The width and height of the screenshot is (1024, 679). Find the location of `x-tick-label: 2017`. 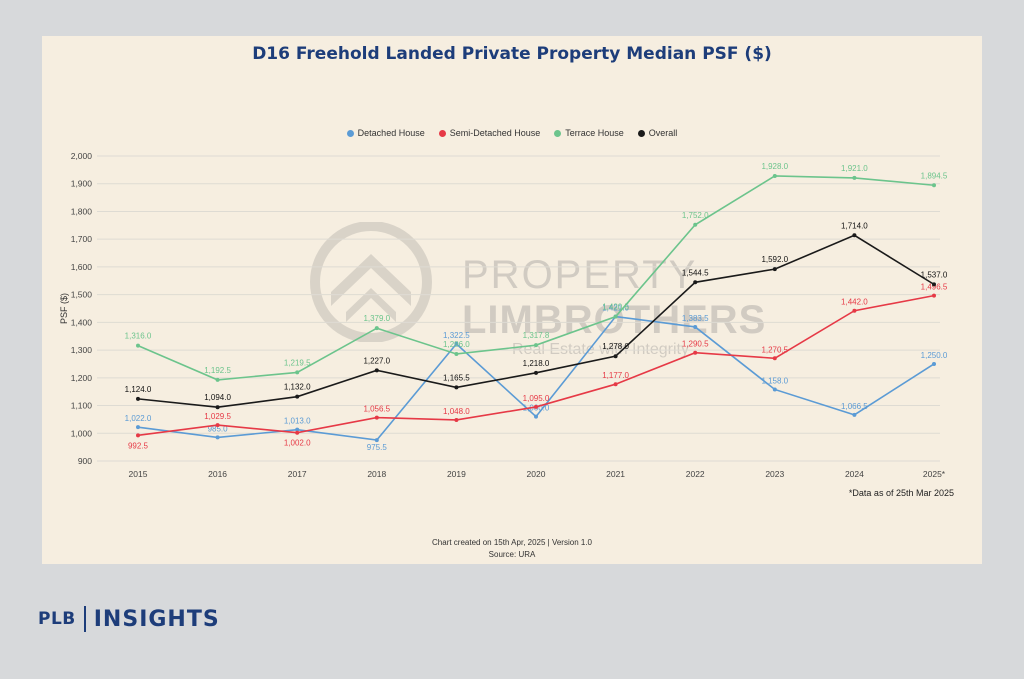

x-tick-label: 2017 is located at coordinates (297, 474).